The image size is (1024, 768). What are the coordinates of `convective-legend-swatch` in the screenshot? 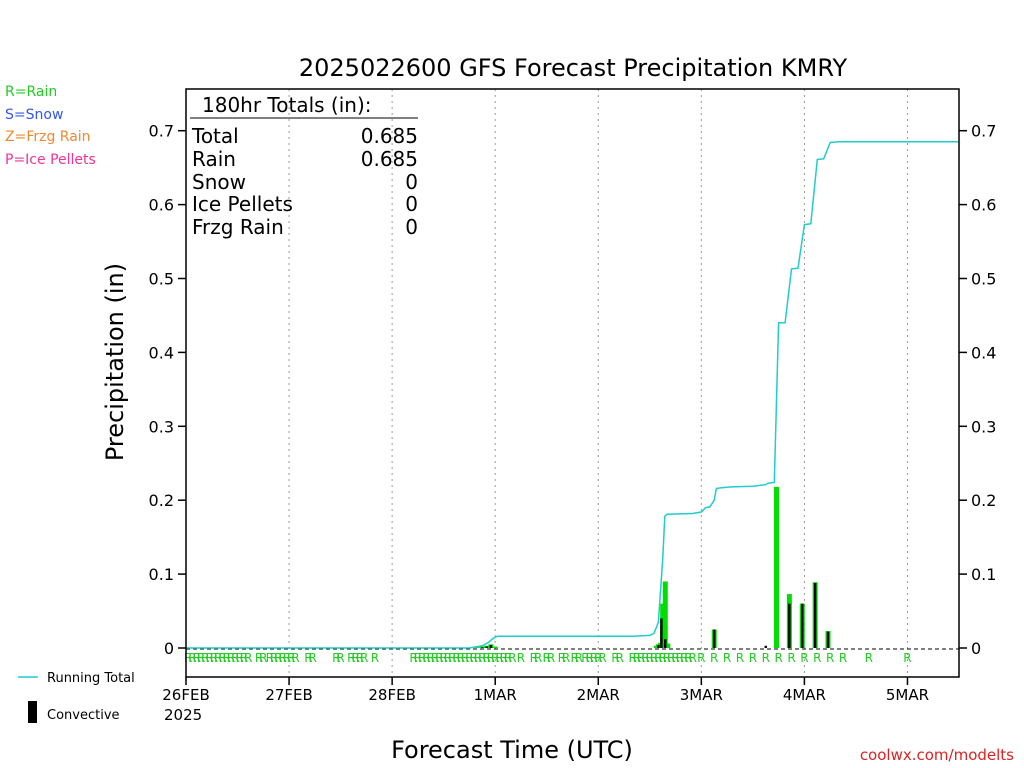 It's located at (32, 712).